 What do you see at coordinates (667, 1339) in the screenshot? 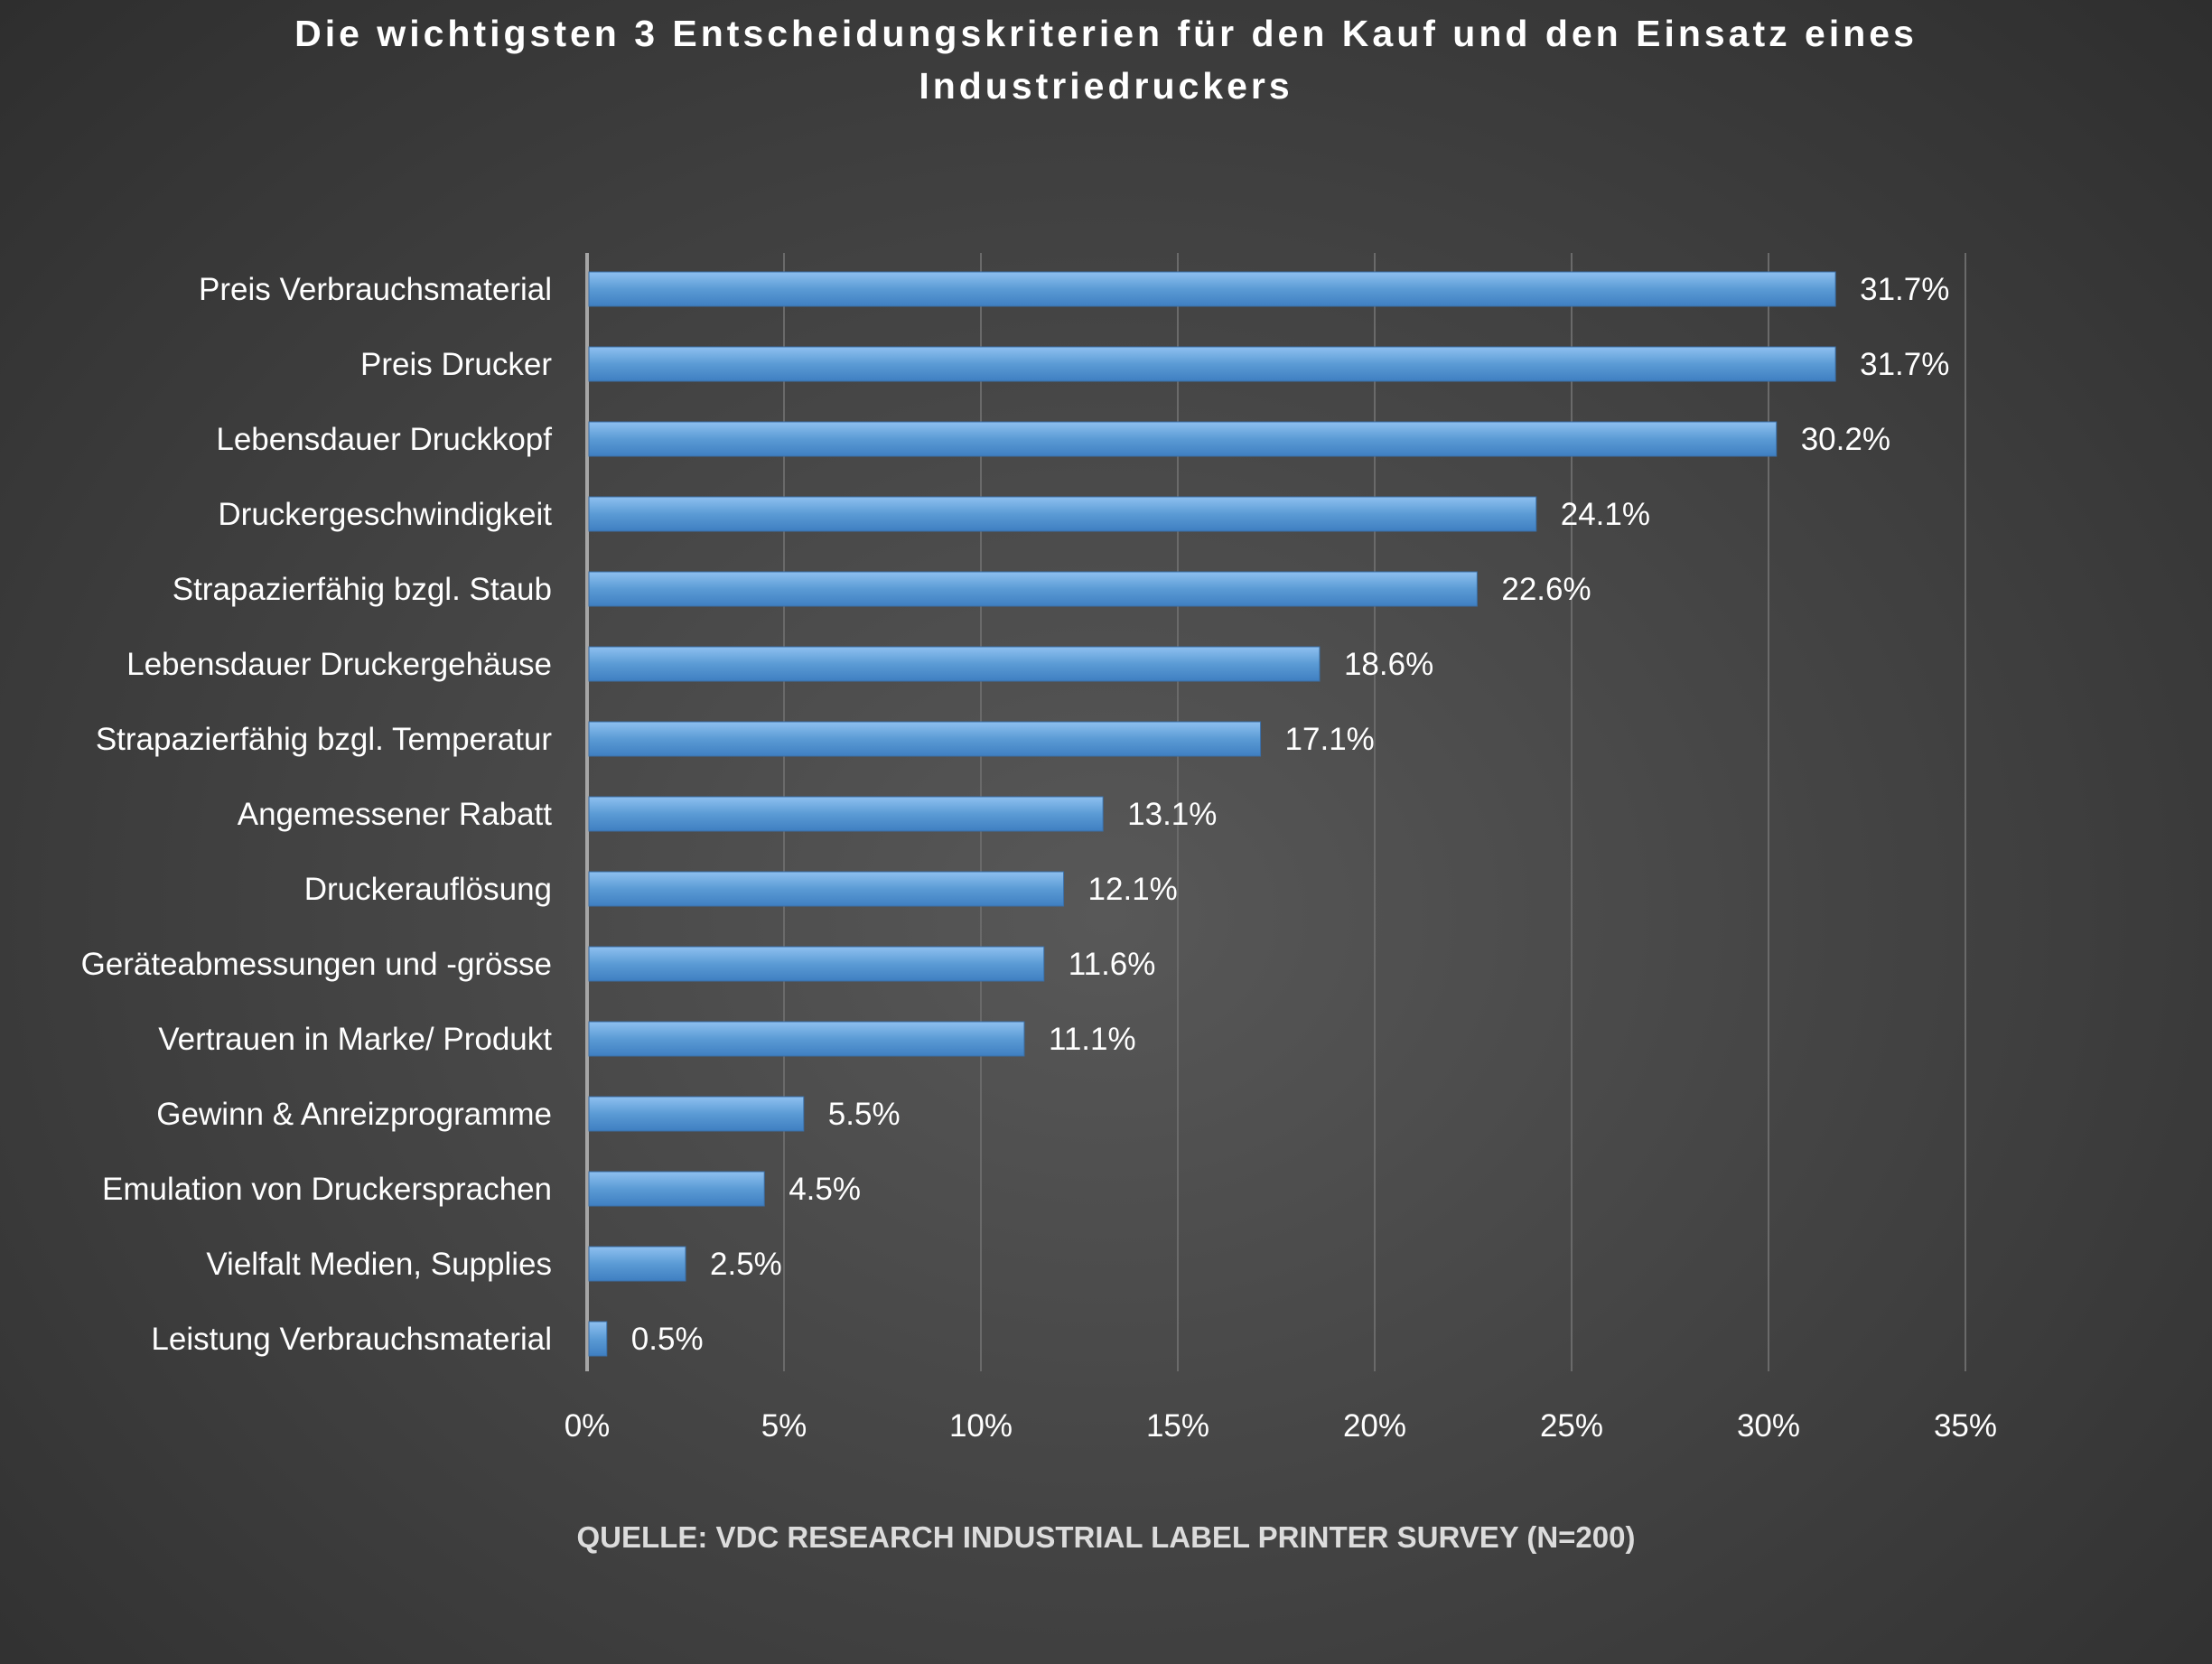
I see `data-label: 0.5%` at bounding box center [667, 1339].